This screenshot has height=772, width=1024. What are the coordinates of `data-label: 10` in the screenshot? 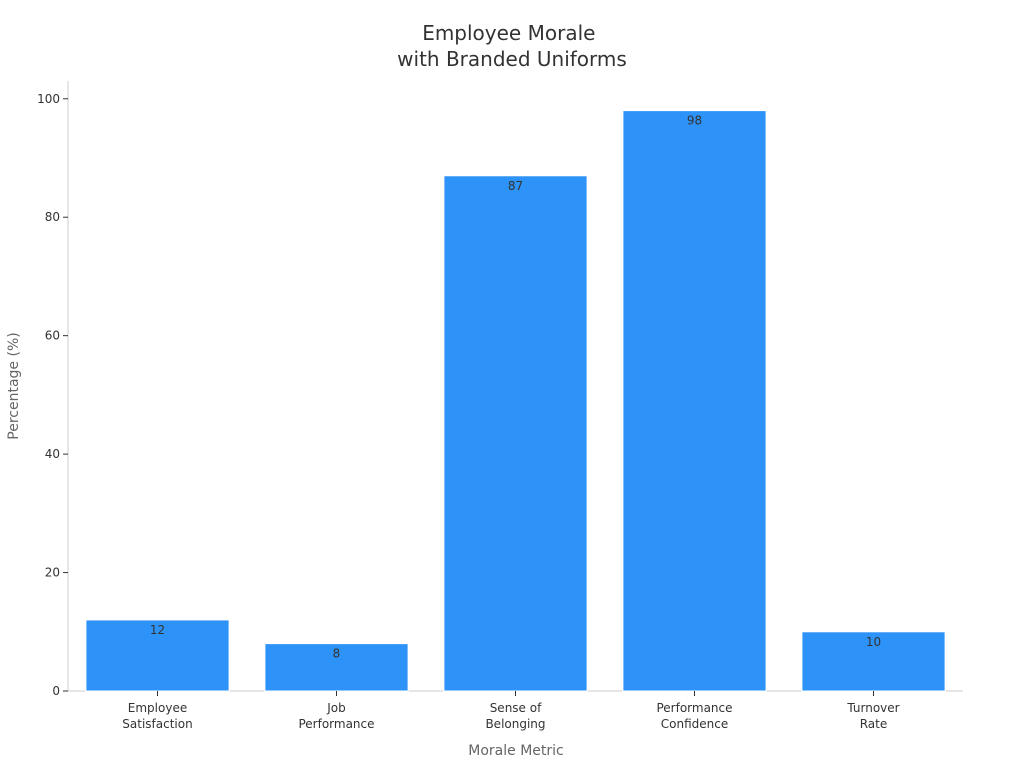 It's located at (873, 642).